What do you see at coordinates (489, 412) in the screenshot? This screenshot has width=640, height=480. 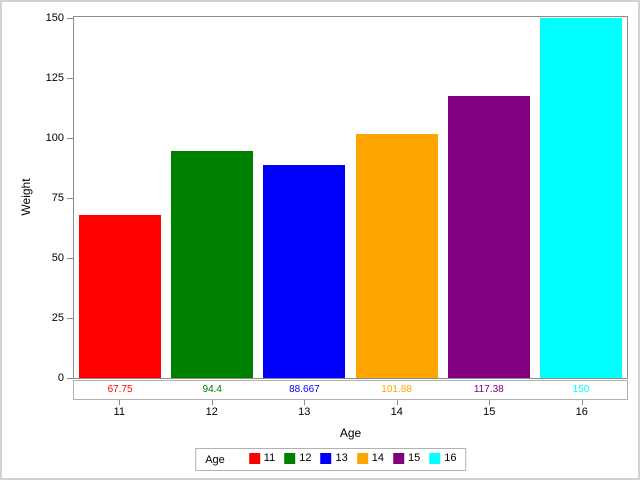 I see `x-category-label: 15` at bounding box center [489, 412].